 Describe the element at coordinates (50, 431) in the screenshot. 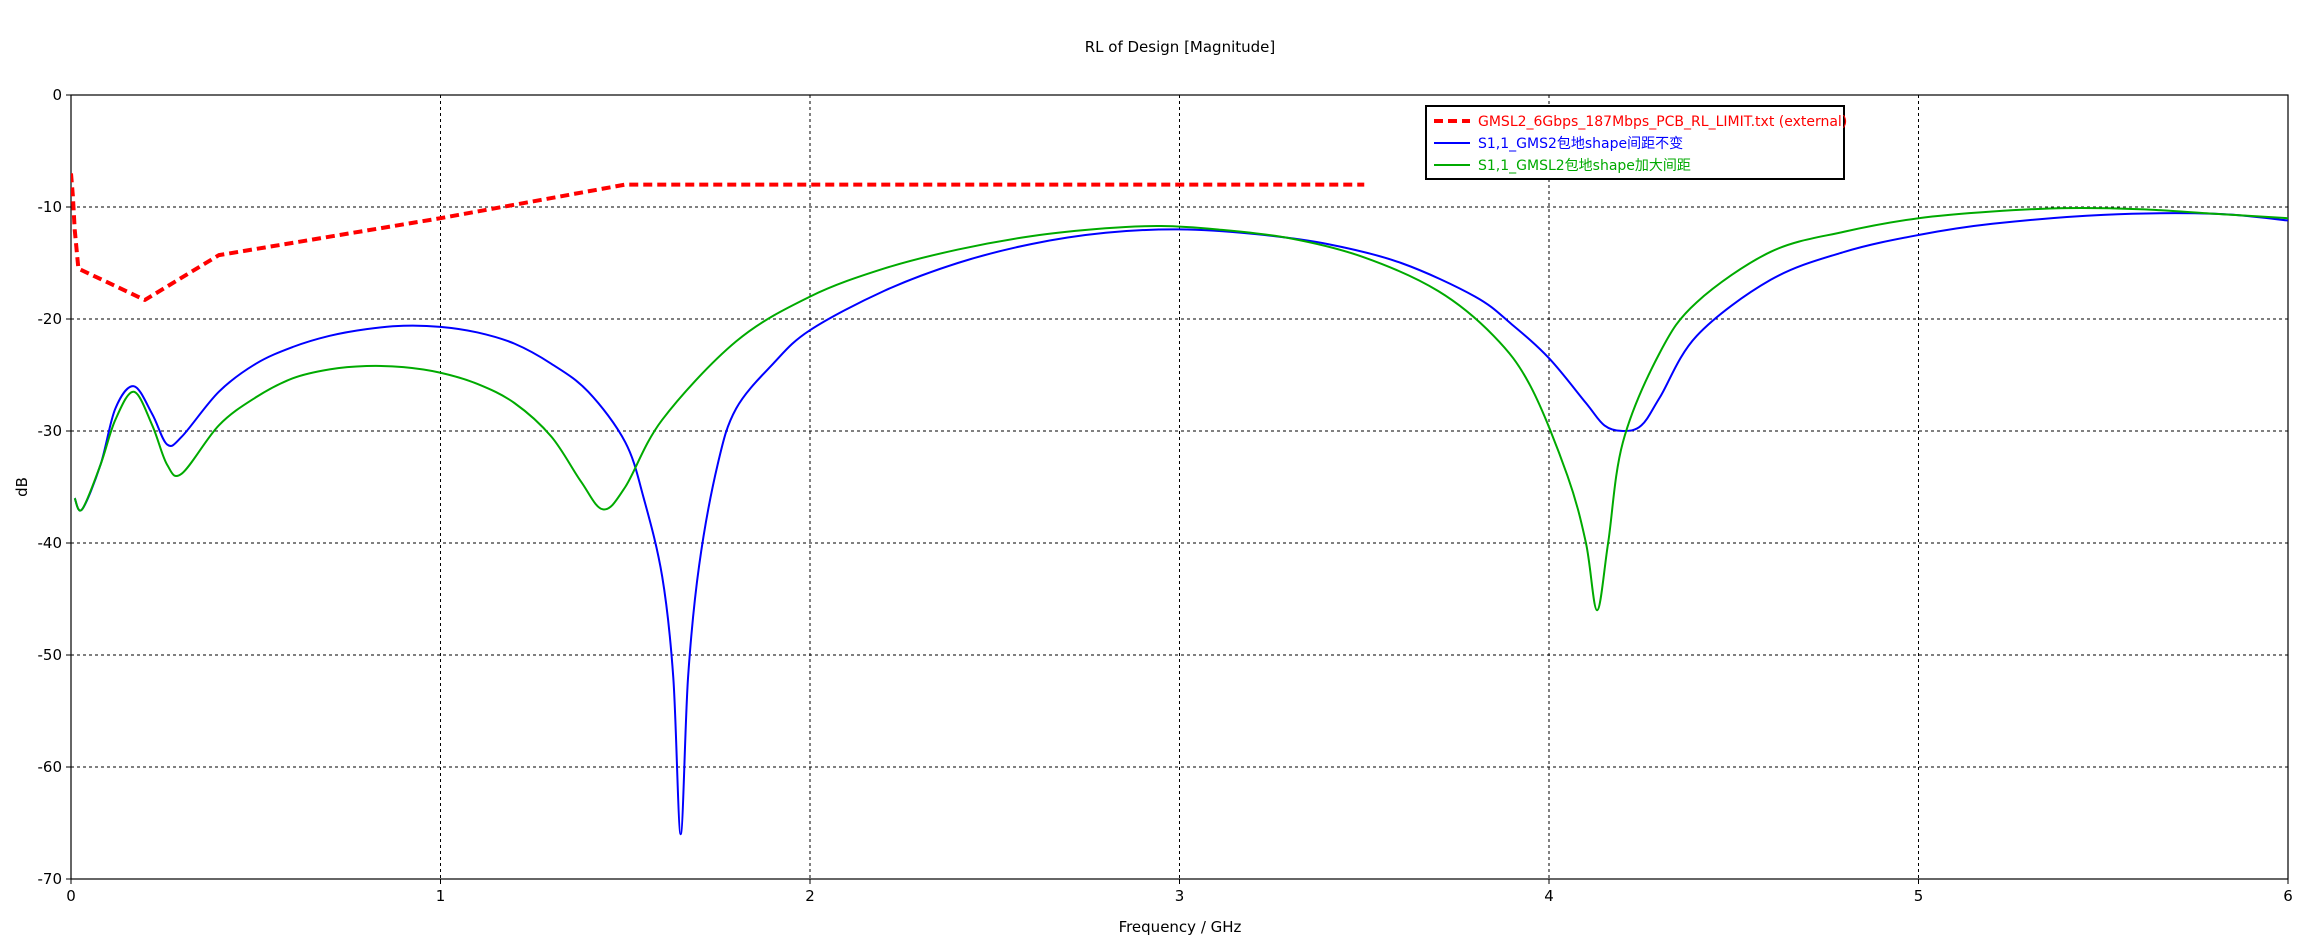

I see `y-tick-label: -30` at that location.